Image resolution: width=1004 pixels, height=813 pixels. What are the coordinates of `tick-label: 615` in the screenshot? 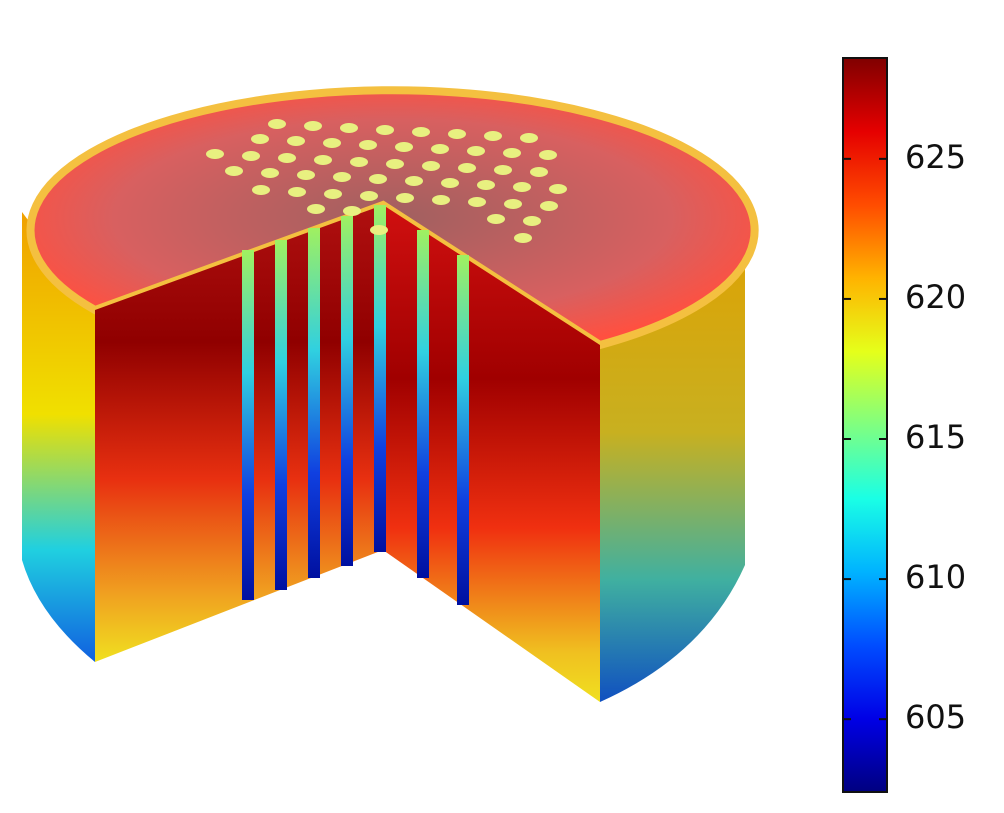 It's located at (935, 437).